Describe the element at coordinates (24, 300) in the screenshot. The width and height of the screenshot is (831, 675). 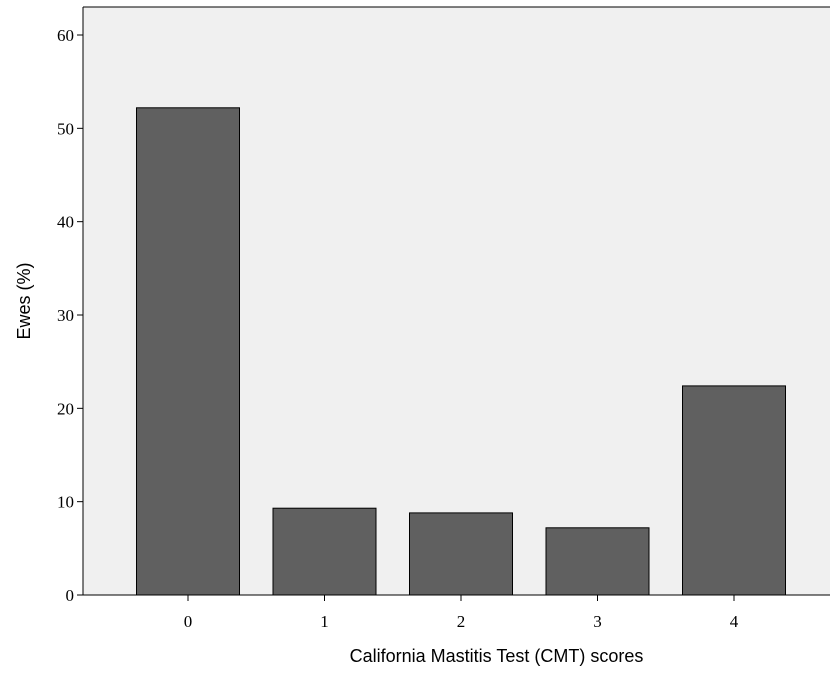
I see `y-axis-title: Ewes (%)` at that location.